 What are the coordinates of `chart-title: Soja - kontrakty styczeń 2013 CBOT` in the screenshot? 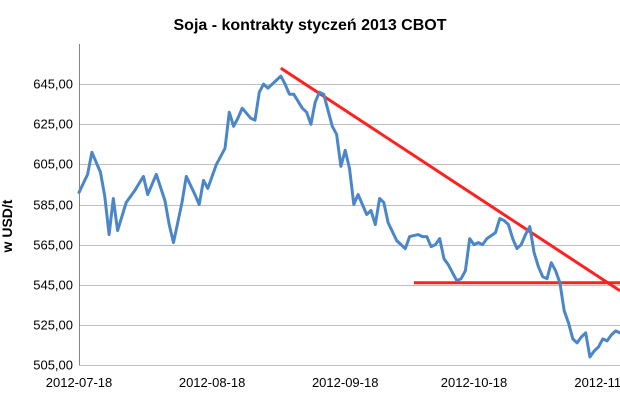 It's located at (310, 25).